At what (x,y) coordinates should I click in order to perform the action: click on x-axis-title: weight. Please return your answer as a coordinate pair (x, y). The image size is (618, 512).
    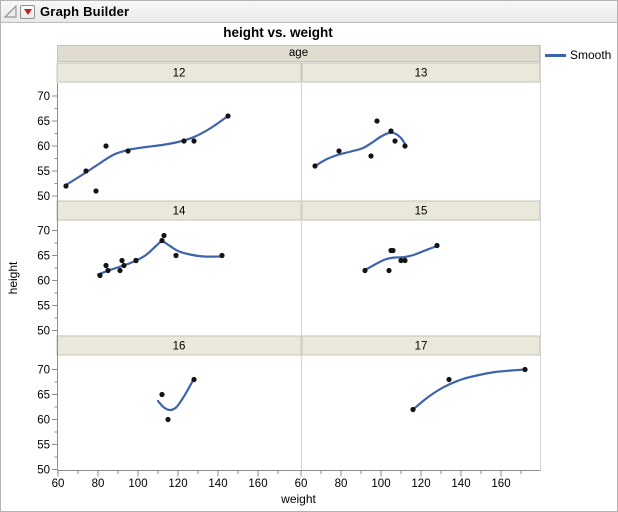
    Looking at the image, I should click on (298, 499).